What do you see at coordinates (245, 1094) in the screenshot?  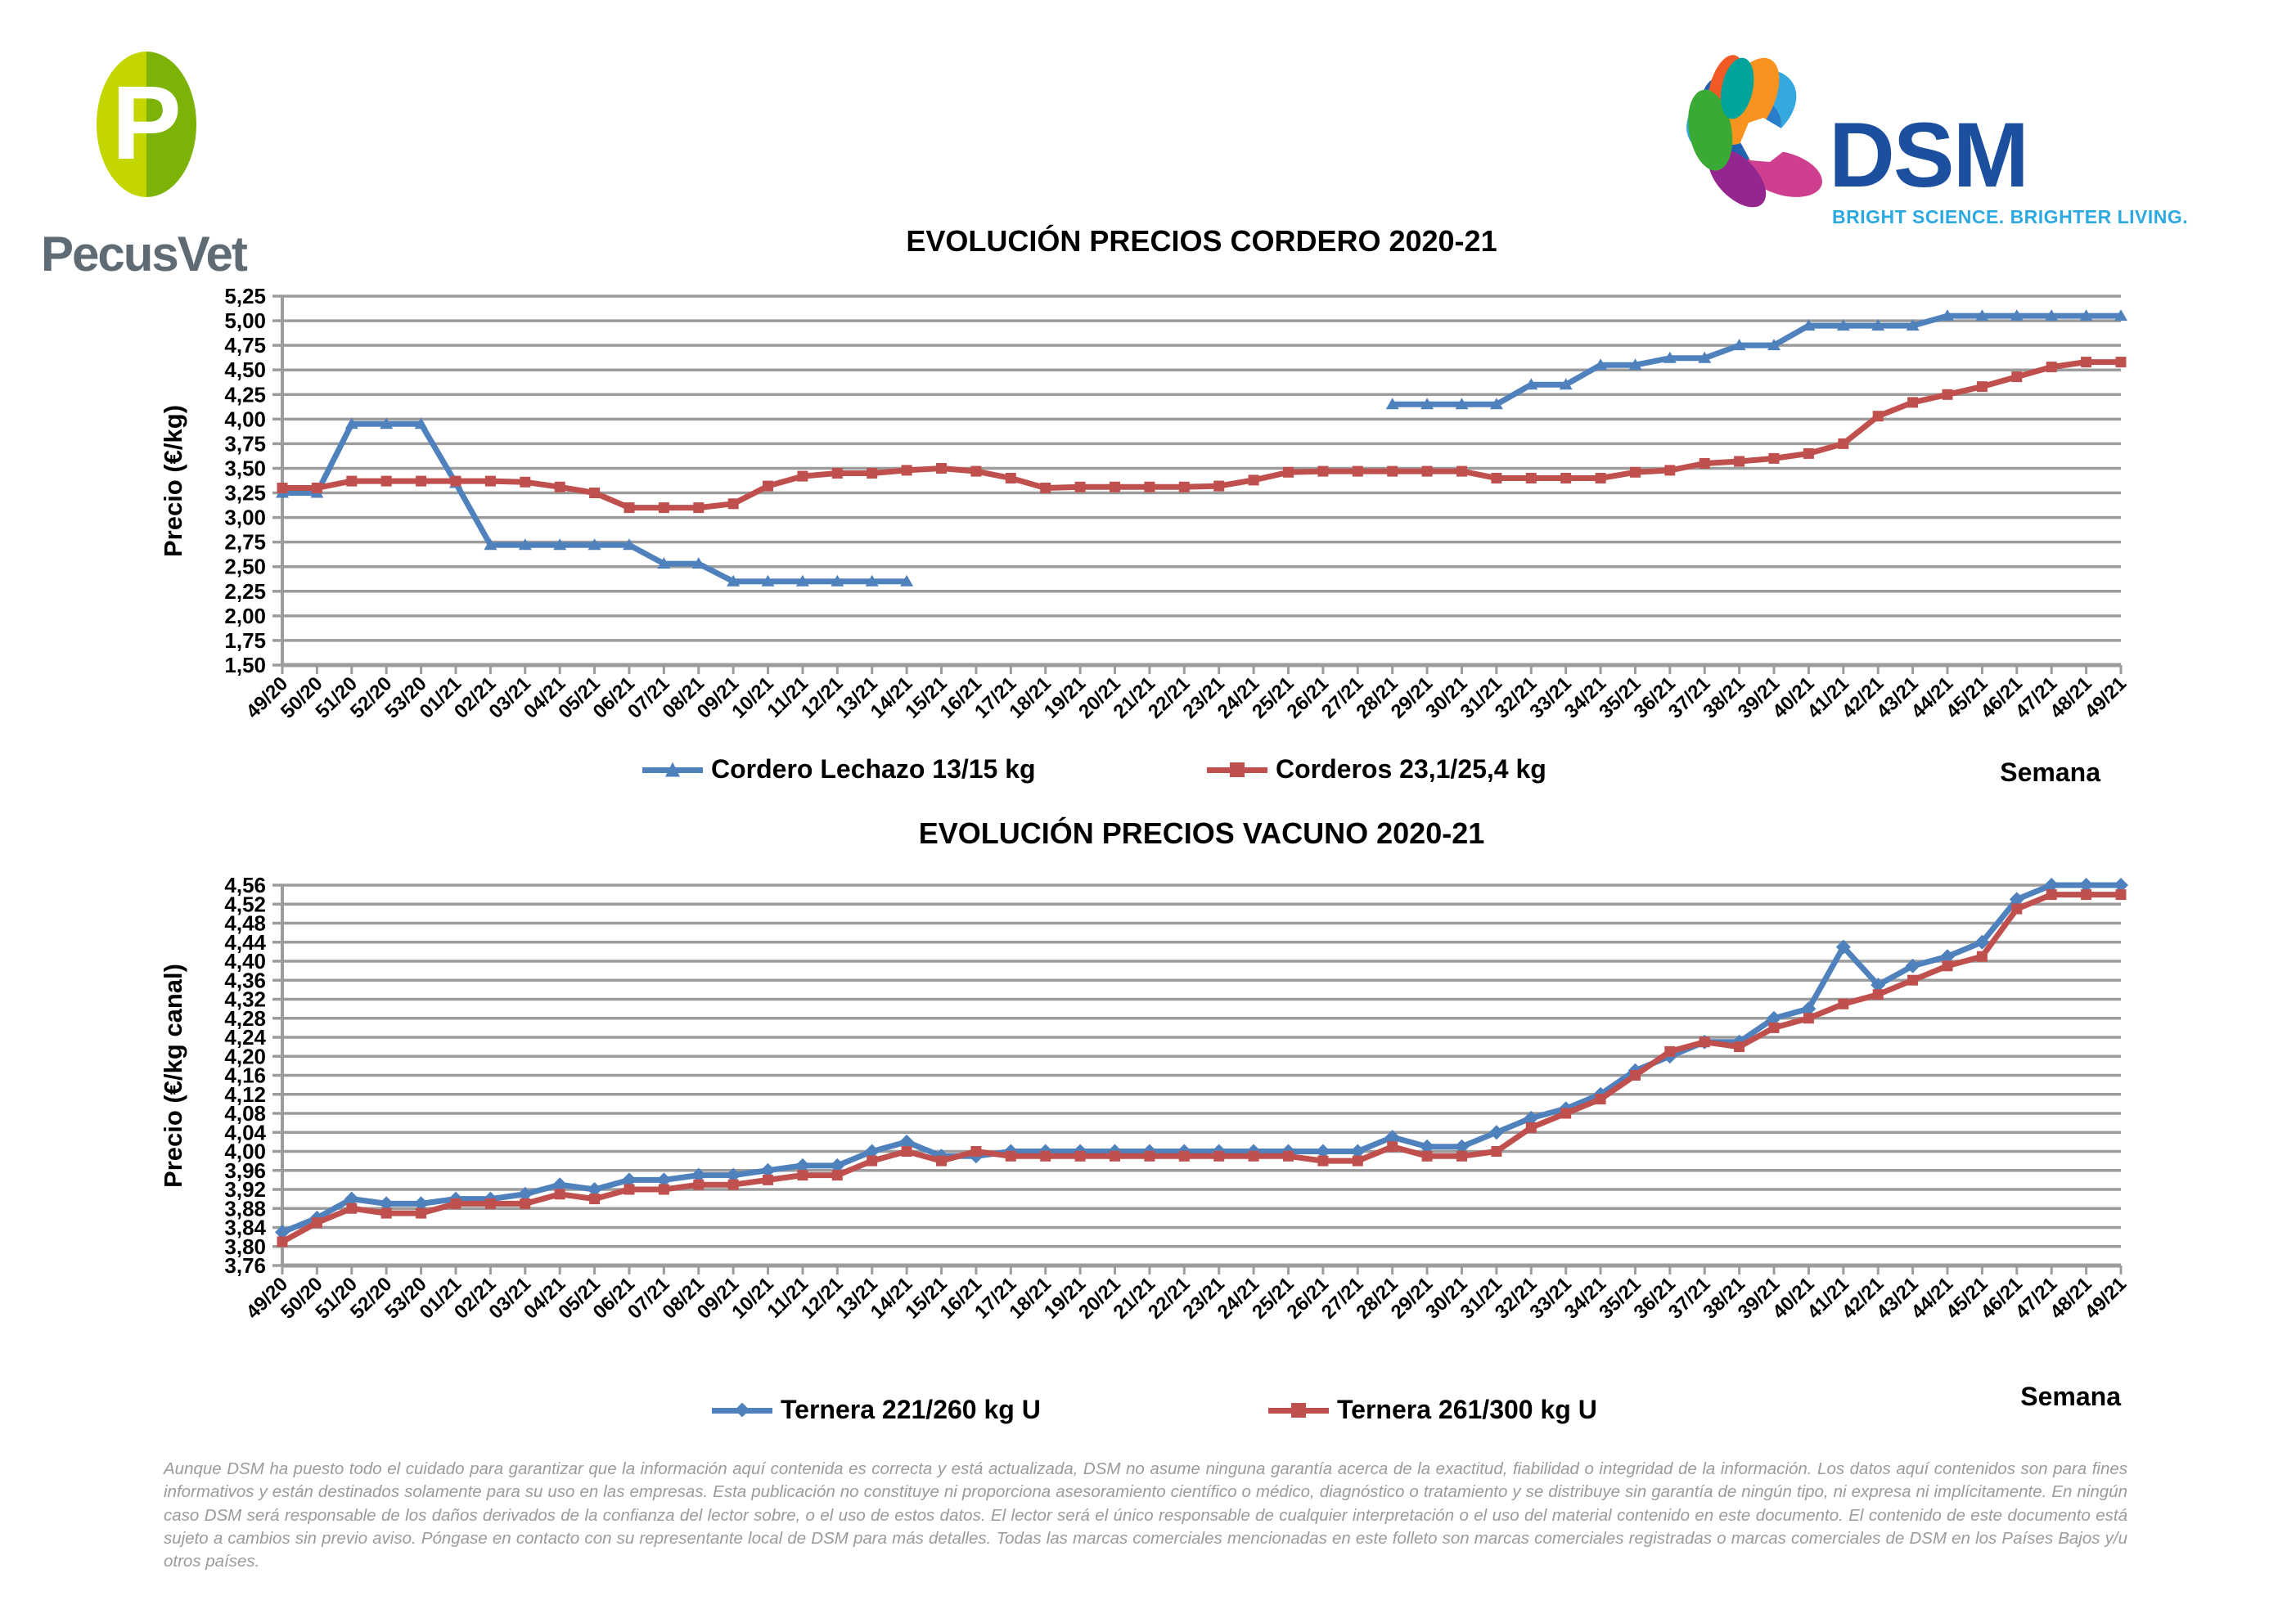 I see `svg-text: 4,12` at bounding box center [245, 1094].